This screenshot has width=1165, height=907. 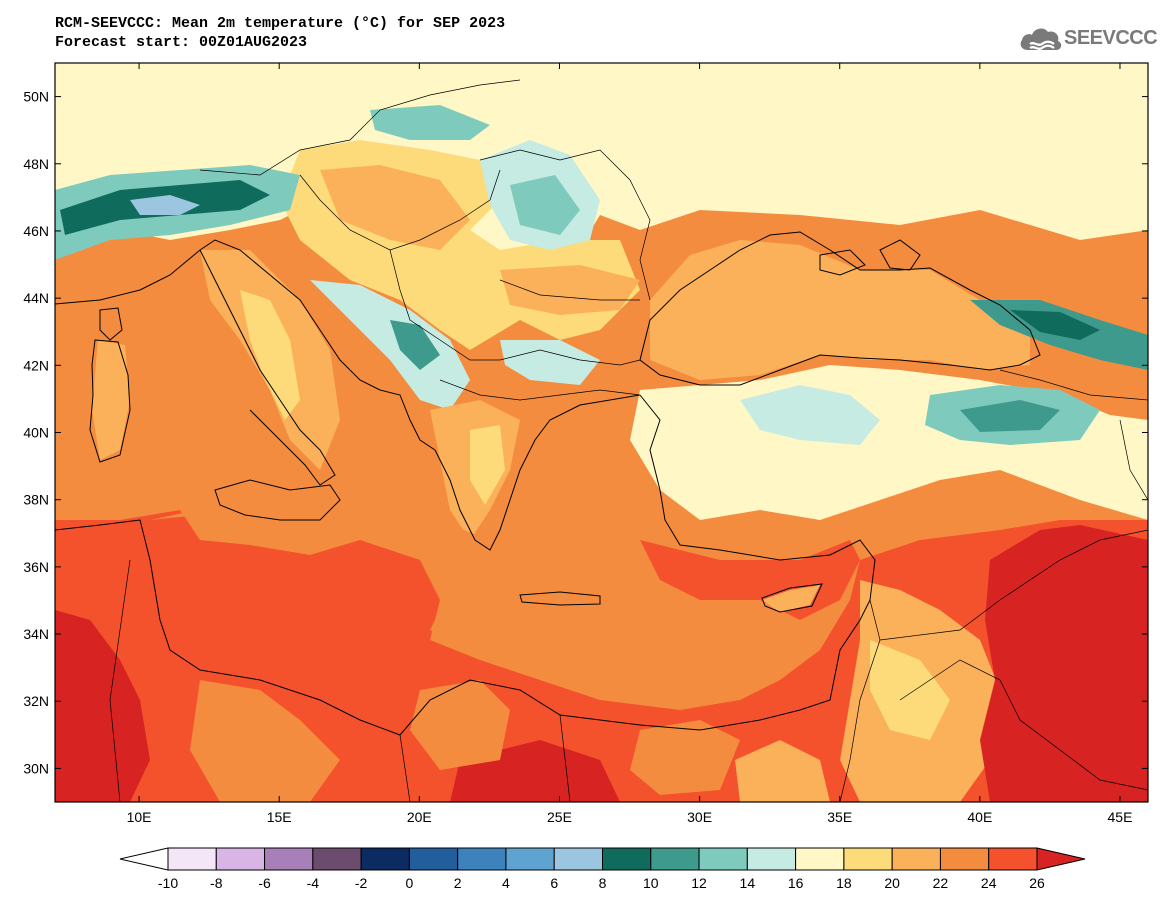 I want to click on border-hungary, so click(x=400, y=210).